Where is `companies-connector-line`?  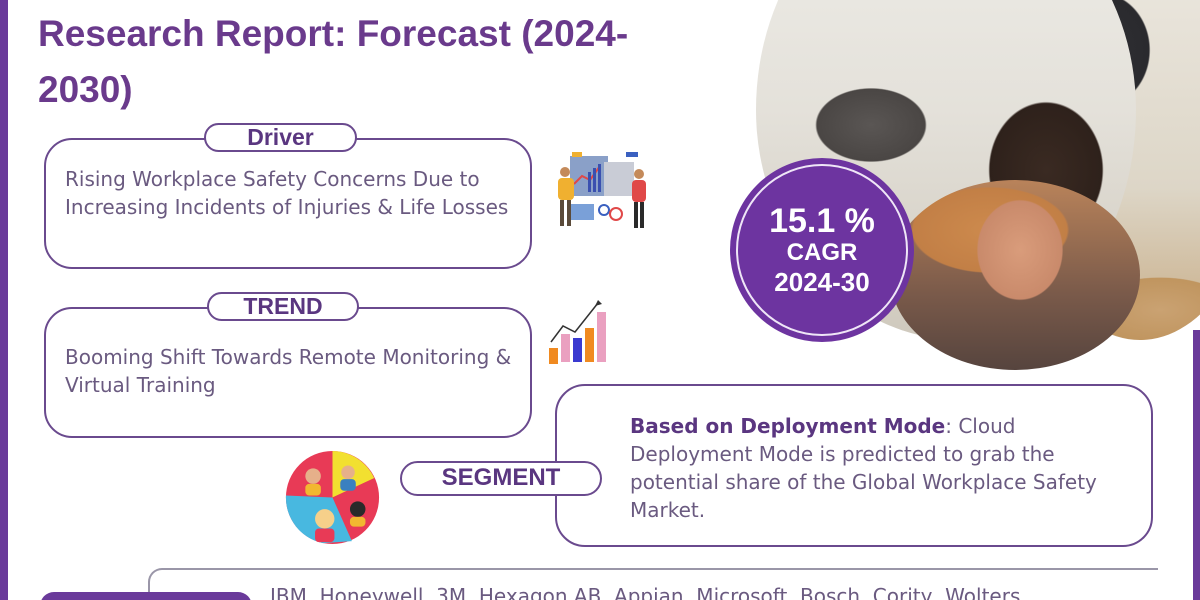
companies-connector-line is located at coordinates (653, 584).